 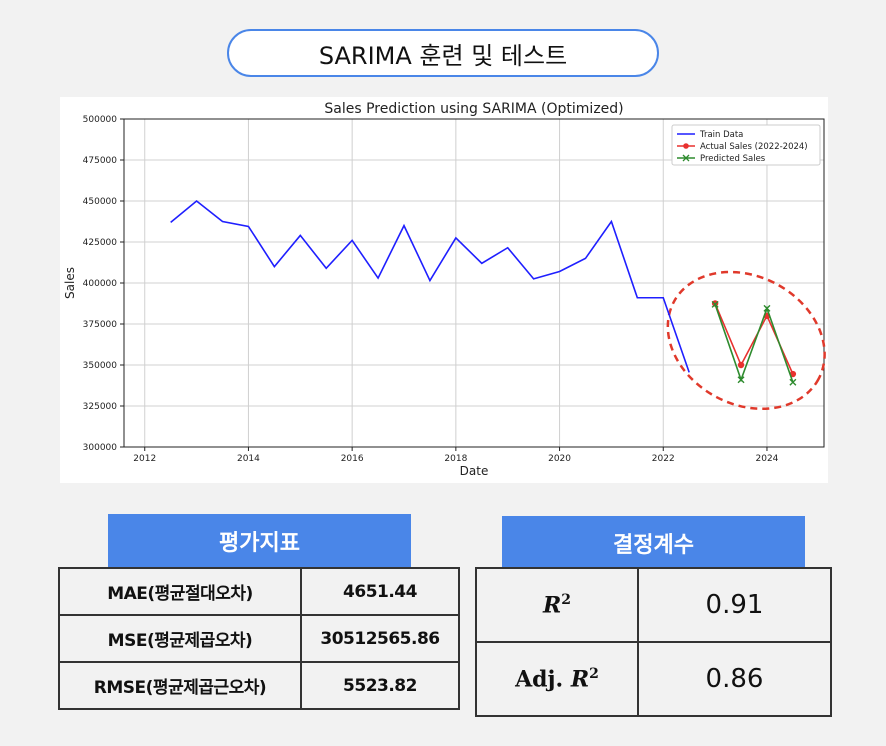 I want to click on table-row: RMSE(평균제곱근오차) 5523.82, so click(x=259, y=685).